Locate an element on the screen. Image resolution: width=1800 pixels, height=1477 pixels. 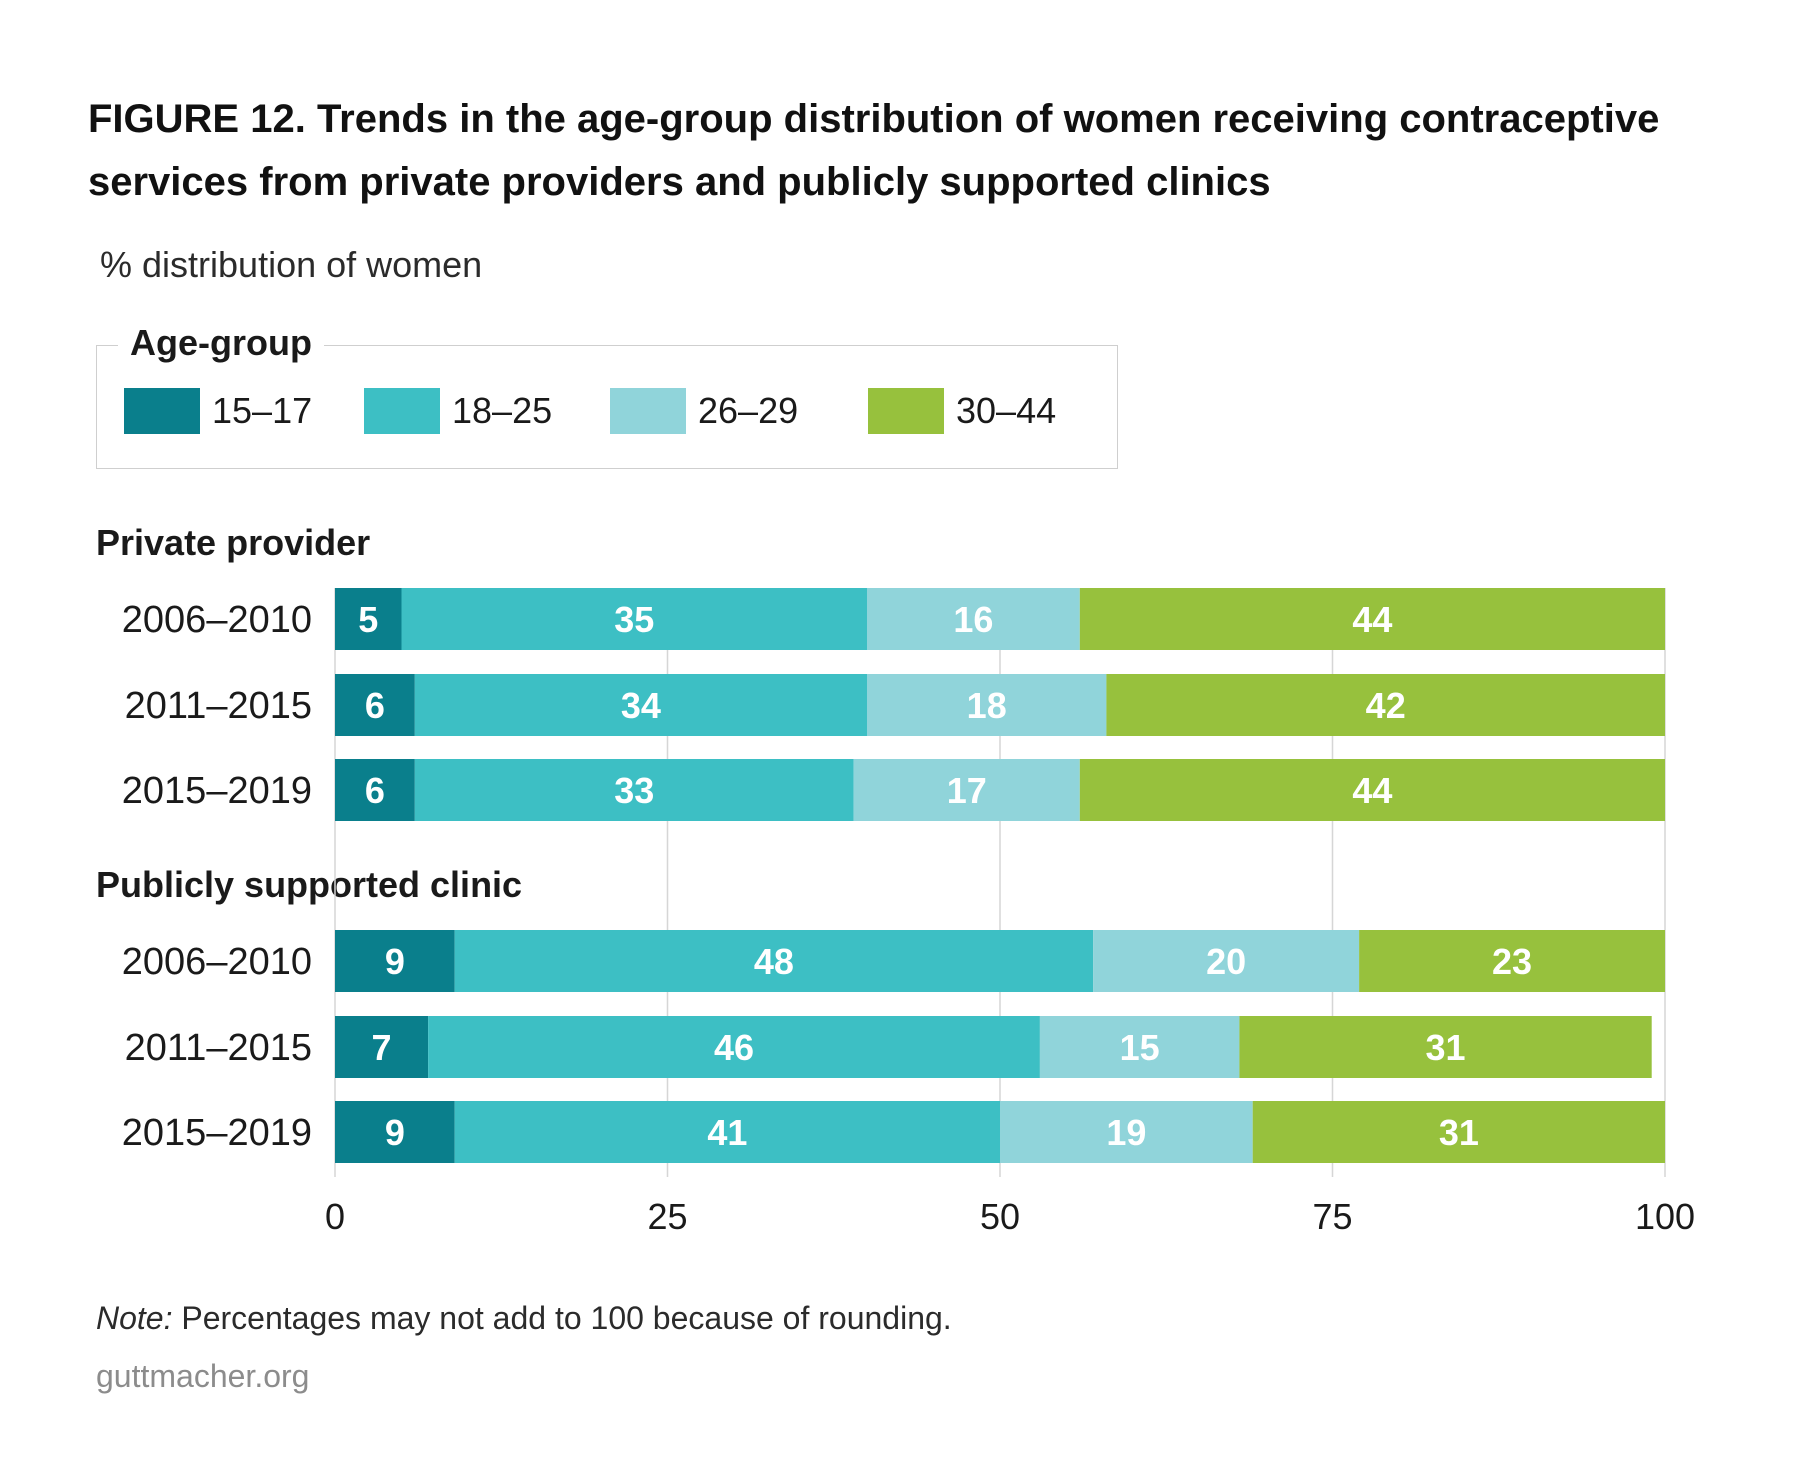
category-label-publicly-supported-clinic-2006-2010: 2006–2010 is located at coordinates (217, 962).